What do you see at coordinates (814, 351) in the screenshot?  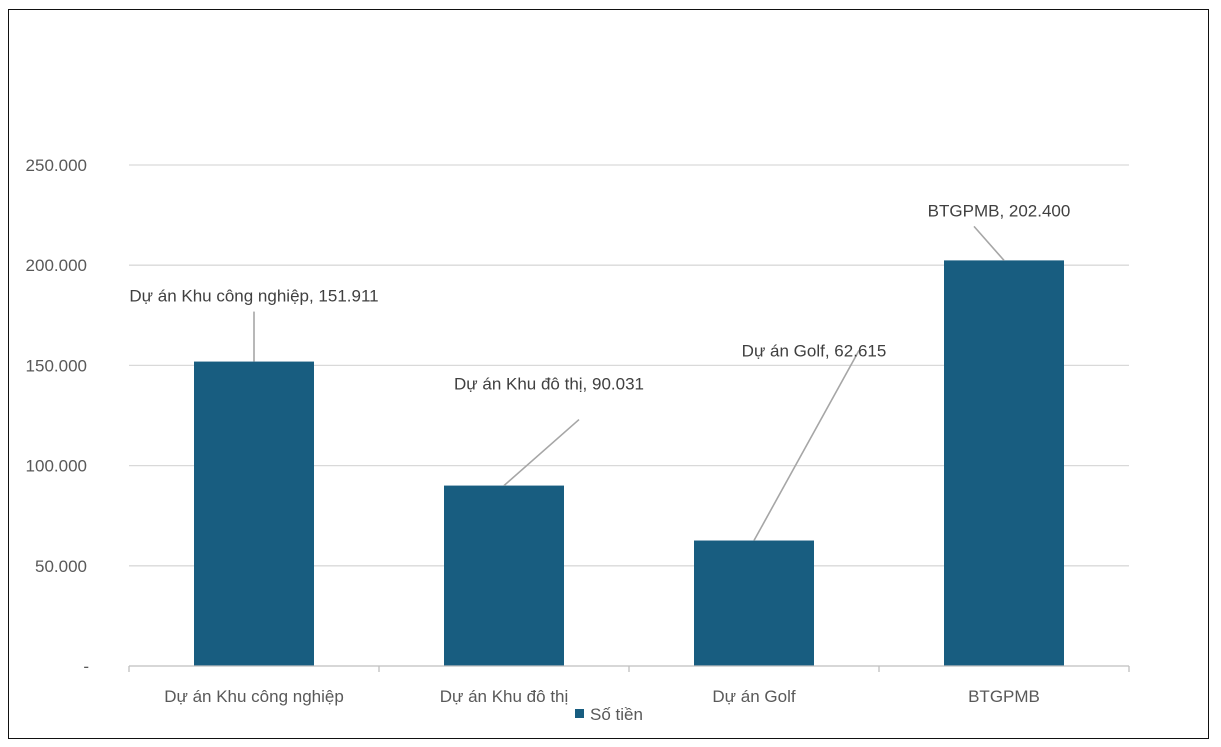 I see `data-label: Dự án Golf, 62.615` at bounding box center [814, 351].